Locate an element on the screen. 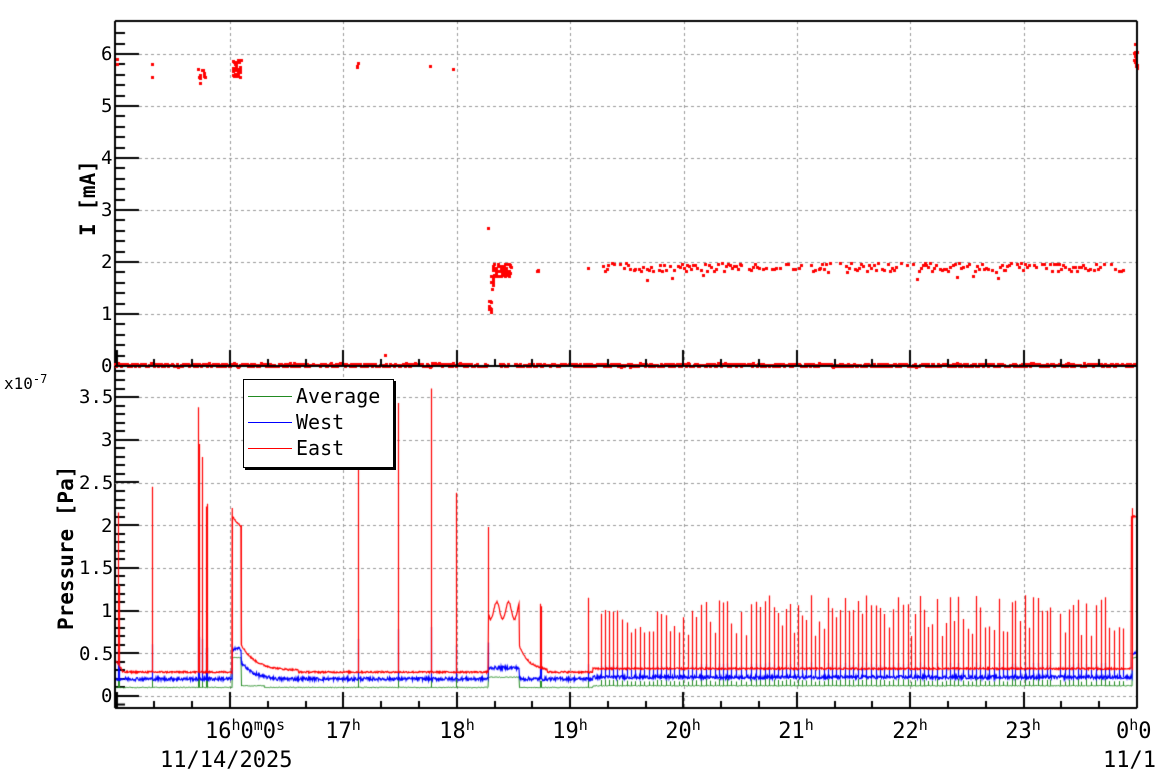 The width and height of the screenshot is (1158, 782). legend-item-east: East is located at coordinates (296, 448).